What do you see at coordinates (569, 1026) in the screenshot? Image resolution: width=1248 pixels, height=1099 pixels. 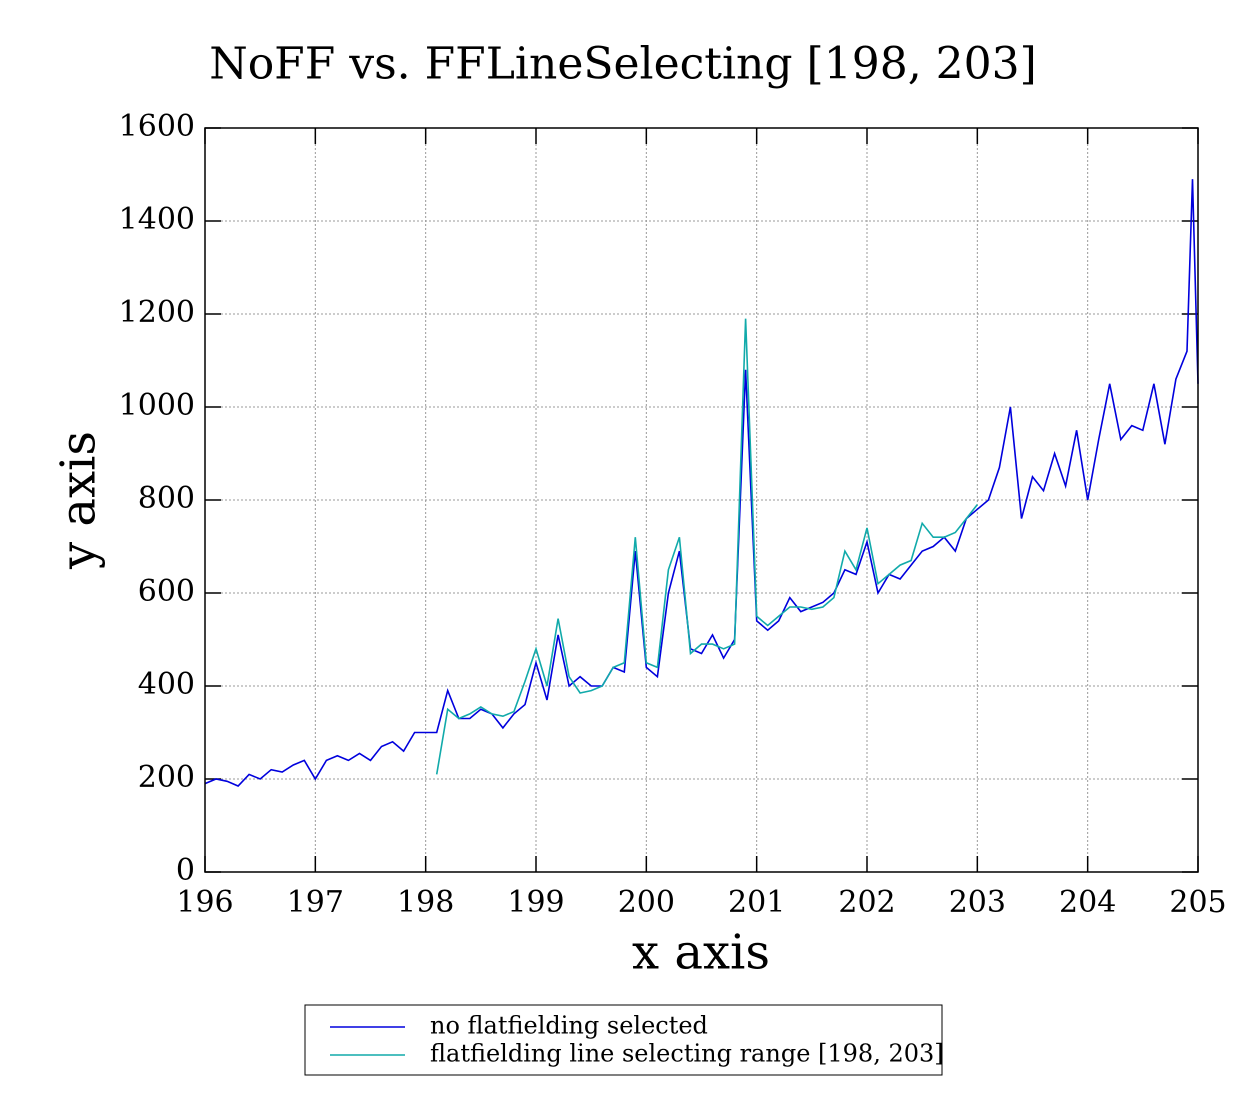 I see `legend-label: no flatfielding selected` at bounding box center [569, 1026].